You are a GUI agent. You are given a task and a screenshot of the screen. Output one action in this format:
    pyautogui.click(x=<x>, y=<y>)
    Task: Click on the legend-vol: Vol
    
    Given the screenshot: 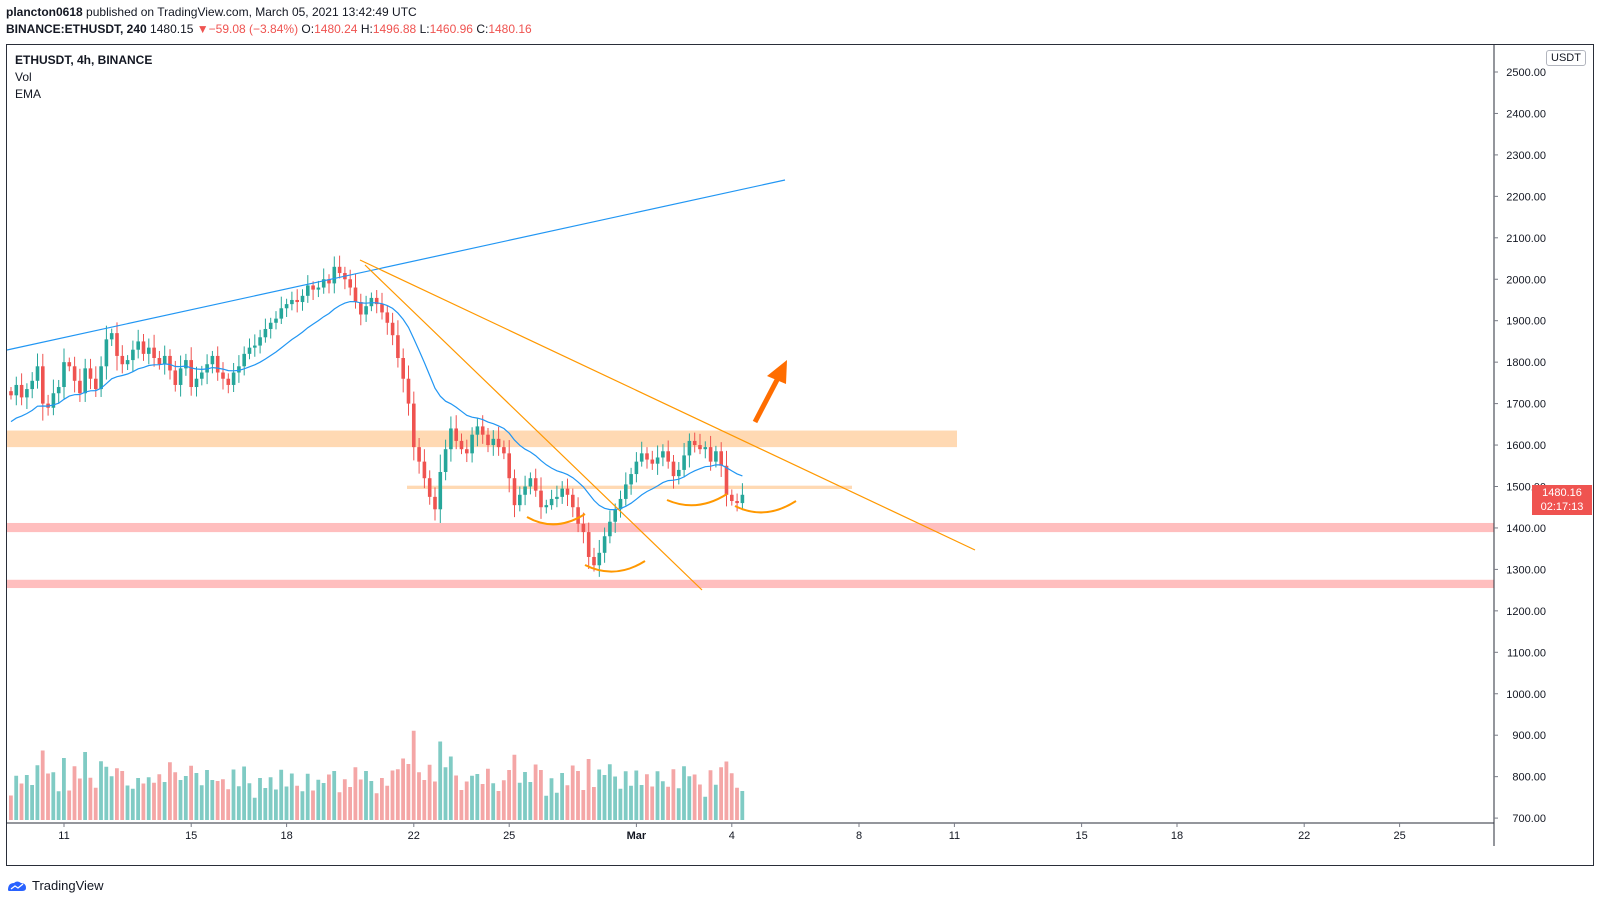 What is the action you would take?
    pyautogui.click(x=23, y=77)
    